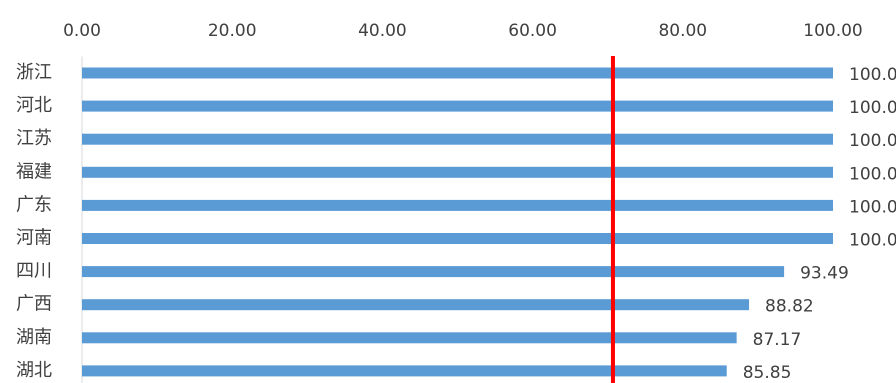 Image resolution: width=896 pixels, height=383 pixels. I want to click on category-label: 四川, so click(34, 271).